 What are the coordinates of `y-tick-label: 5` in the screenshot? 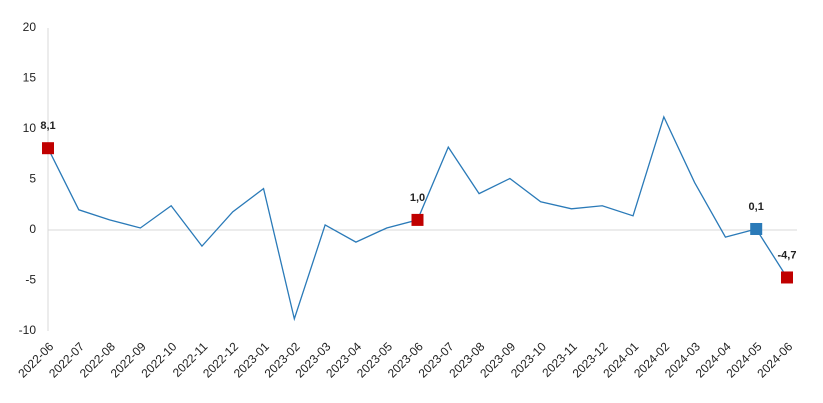 It's located at (32, 179).